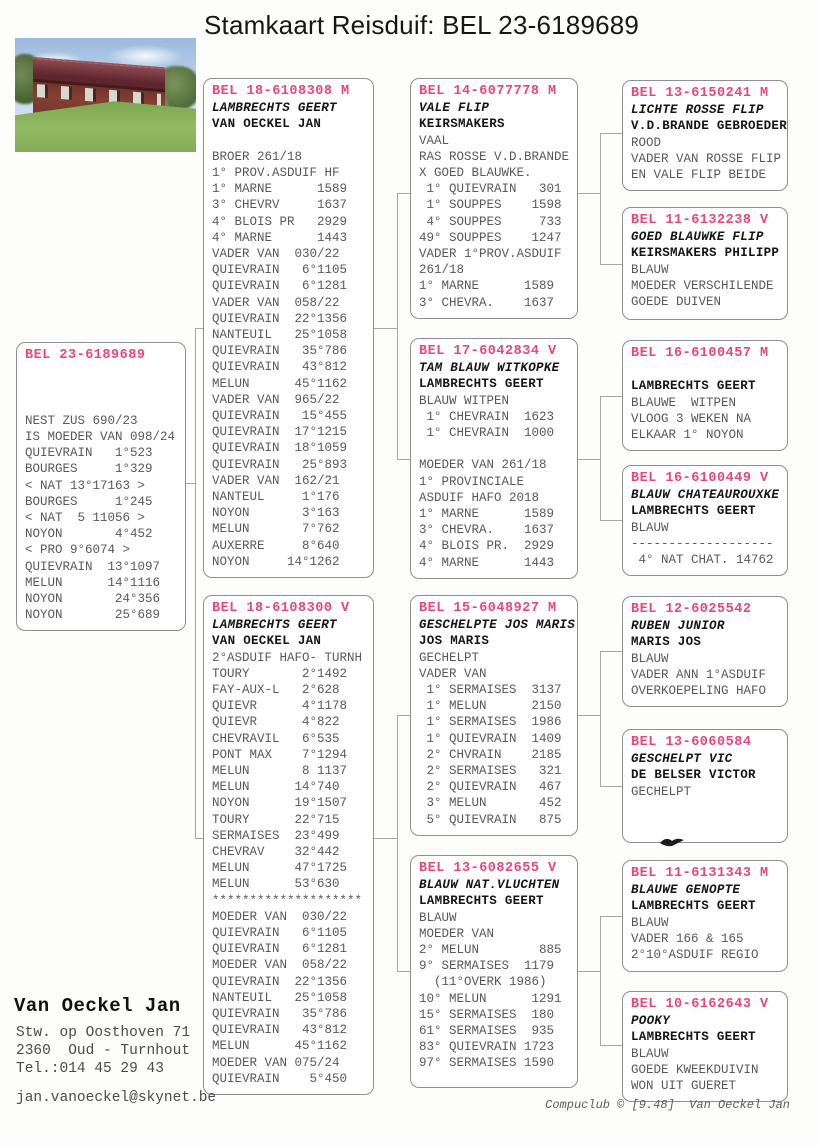  I want to click on owner-name: KEIRSMAKERS, so click(462, 124).